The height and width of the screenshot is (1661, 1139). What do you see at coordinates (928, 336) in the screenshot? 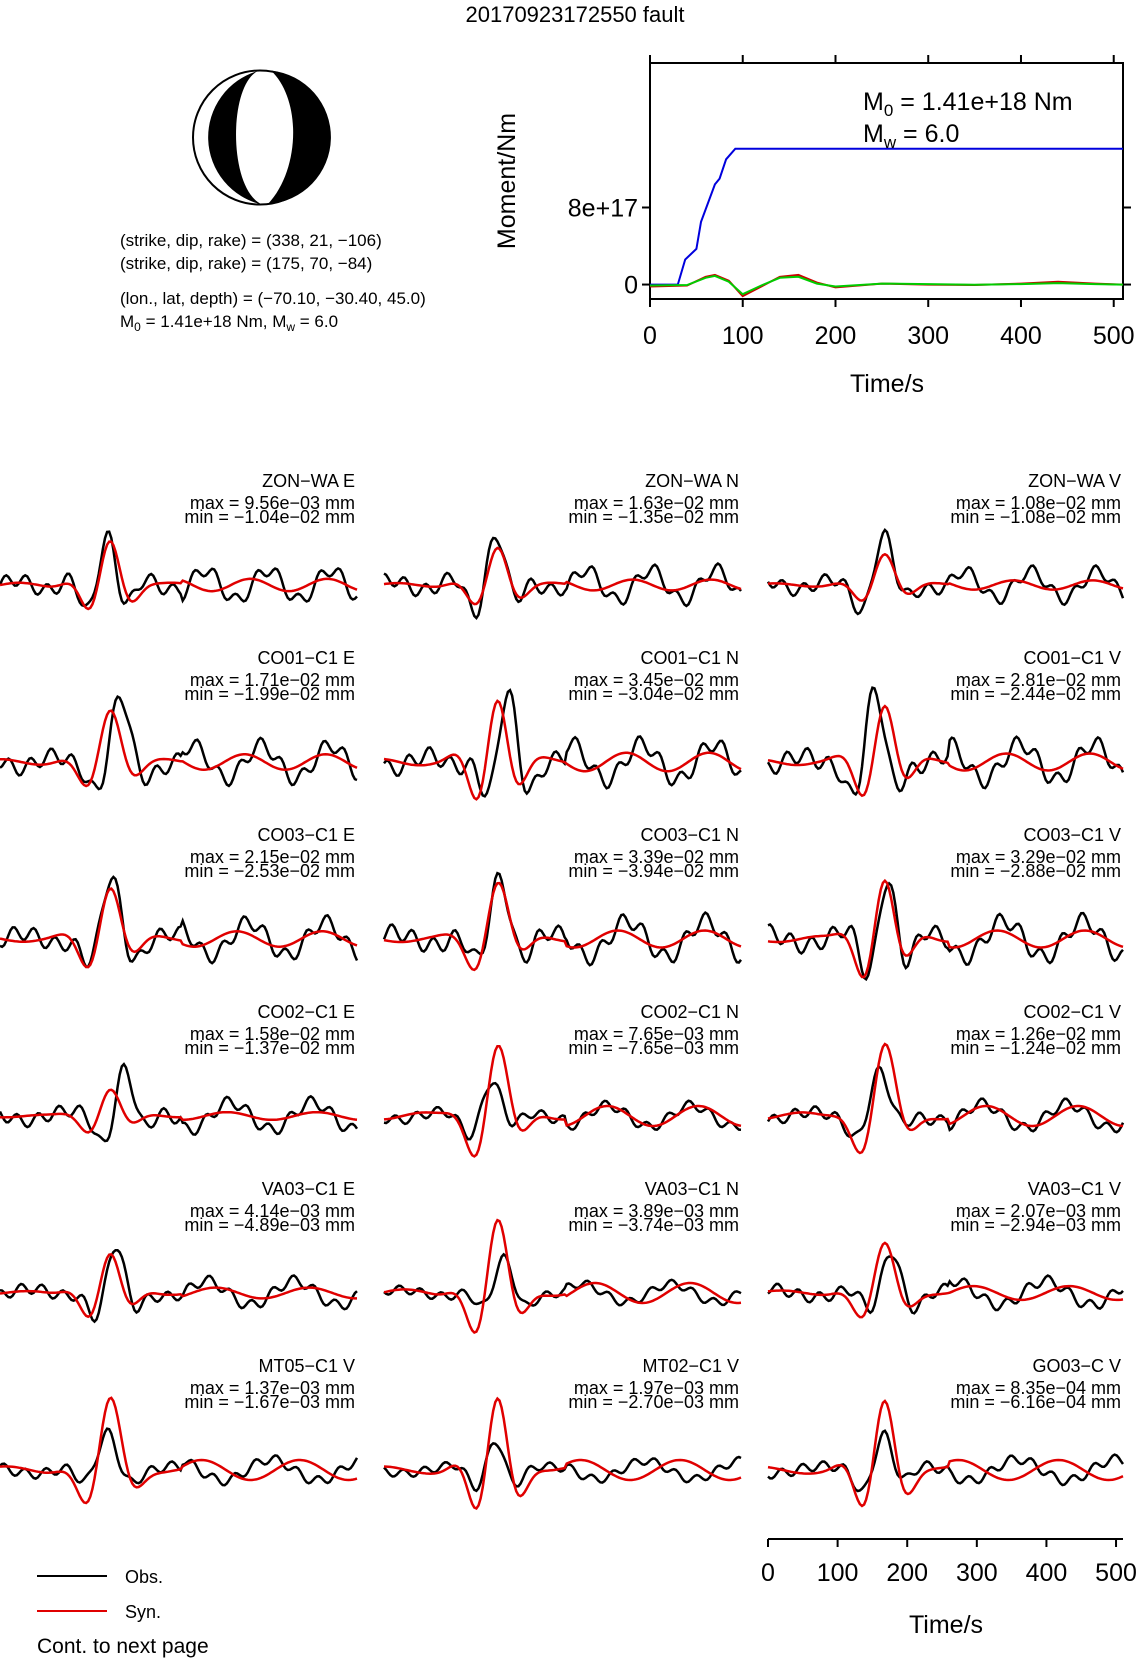
I see `moment-x-tick-label: 300` at bounding box center [928, 336].